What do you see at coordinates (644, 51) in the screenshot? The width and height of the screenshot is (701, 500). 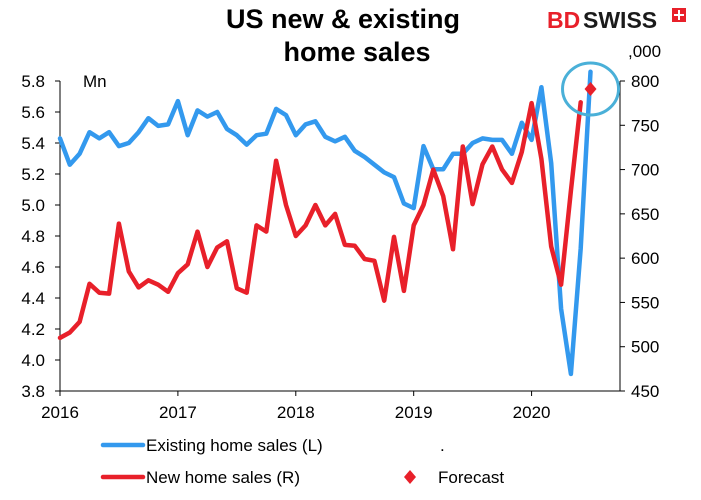 I see `right-unit-label: ,000` at bounding box center [644, 51].